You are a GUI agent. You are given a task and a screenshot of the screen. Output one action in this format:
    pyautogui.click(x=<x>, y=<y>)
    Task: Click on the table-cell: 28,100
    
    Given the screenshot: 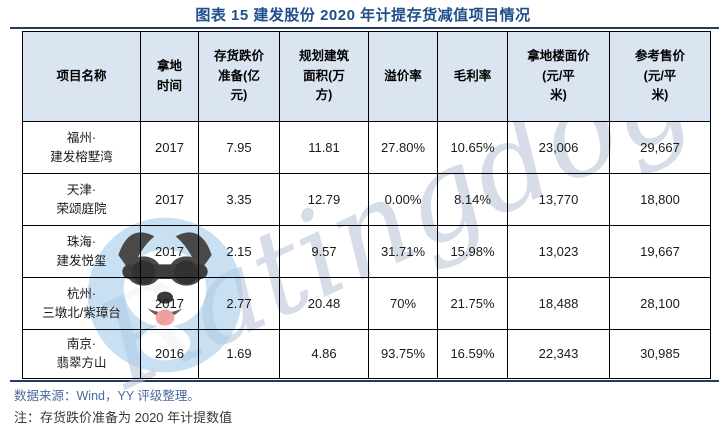 What is the action you would take?
    pyautogui.click(x=660, y=303)
    